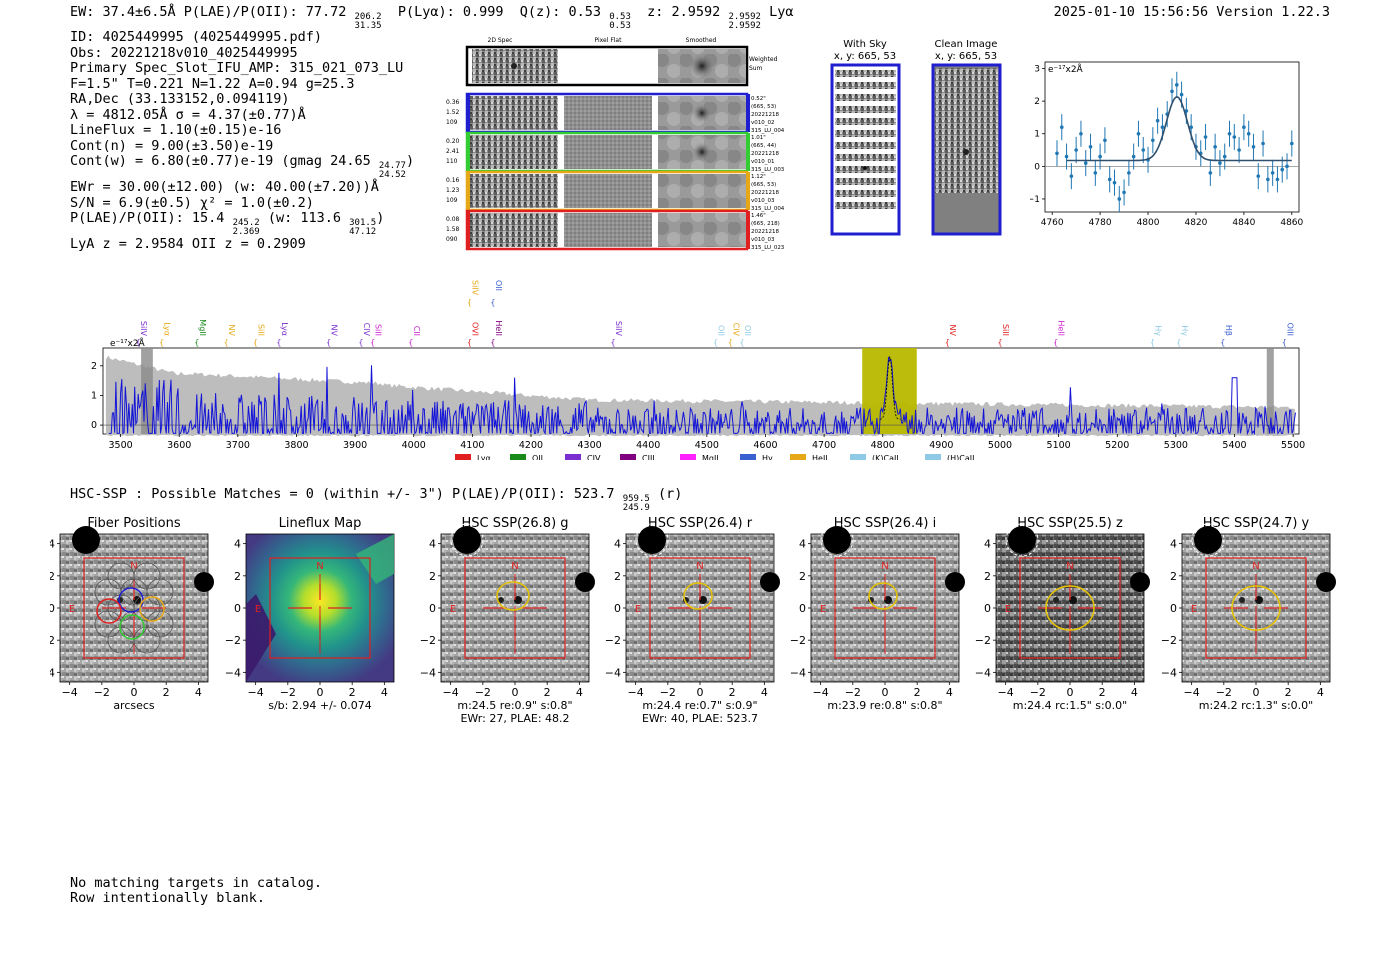 The height and width of the screenshot is (953, 1400). Describe the element at coordinates (1288, 692) in the screenshot. I see `thumb-xtick-label: 2` at that location.